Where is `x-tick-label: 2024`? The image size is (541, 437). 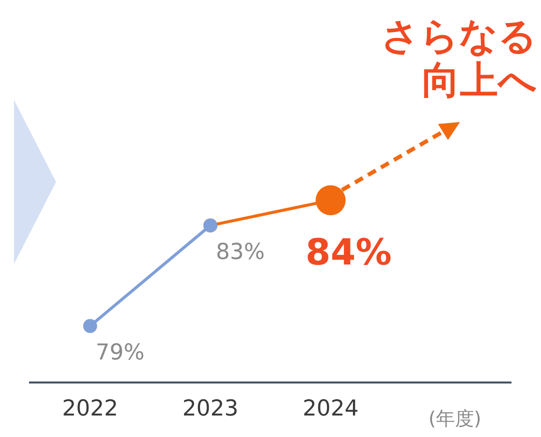
x-tick-label: 2024 is located at coordinates (330, 409).